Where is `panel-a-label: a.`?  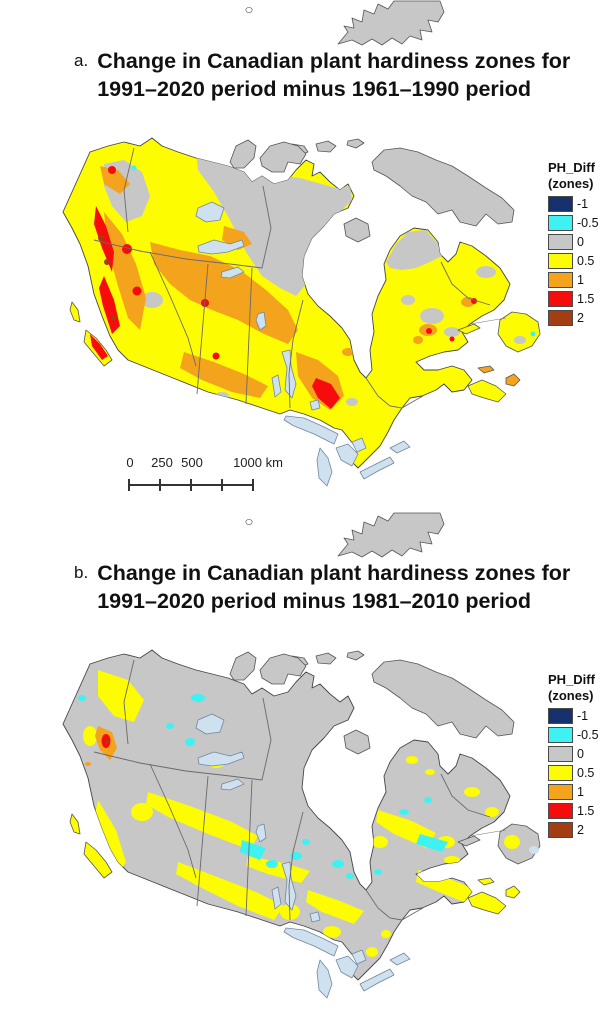 panel-a-label: a. is located at coordinates (81, 60).